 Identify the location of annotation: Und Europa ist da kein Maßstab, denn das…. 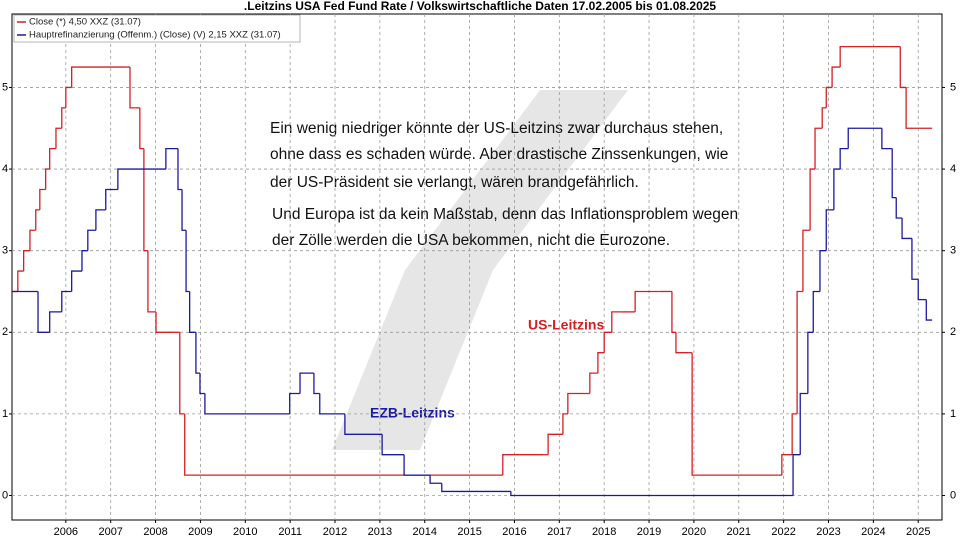
(505, 214).